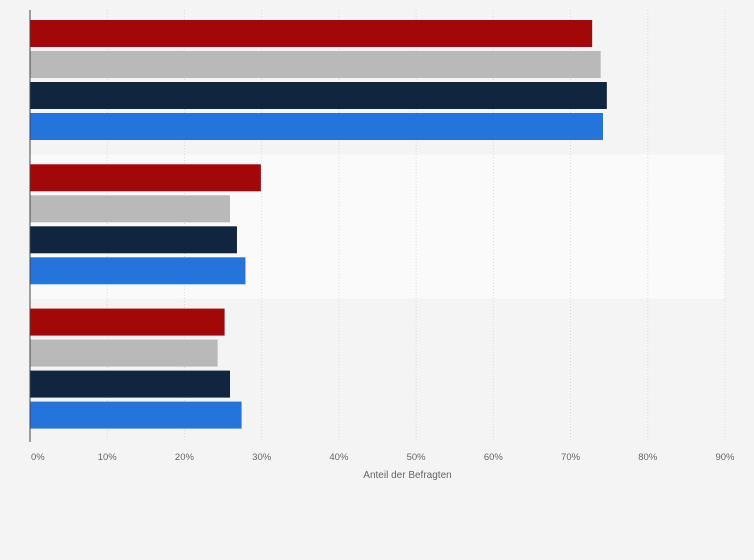 The width and height of the screenshot is (754, 560). What do you see at coordinates (339, 457) in the screenshot?
I see `x-tick-label: 40%` at bounding box center [339, 457].